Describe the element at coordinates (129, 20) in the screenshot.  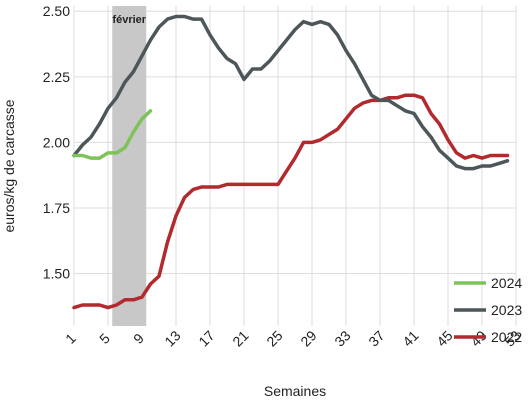
I see `band-annotation-label: février` at that location.